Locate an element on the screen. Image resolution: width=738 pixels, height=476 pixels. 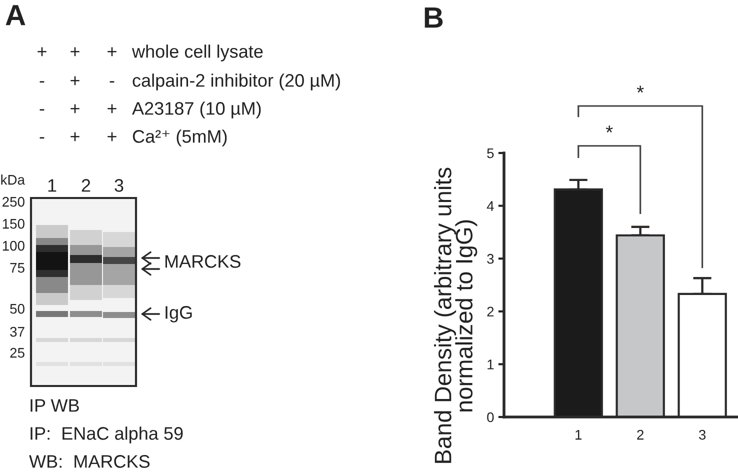
text: 50 is located at coordinates (17, 309).